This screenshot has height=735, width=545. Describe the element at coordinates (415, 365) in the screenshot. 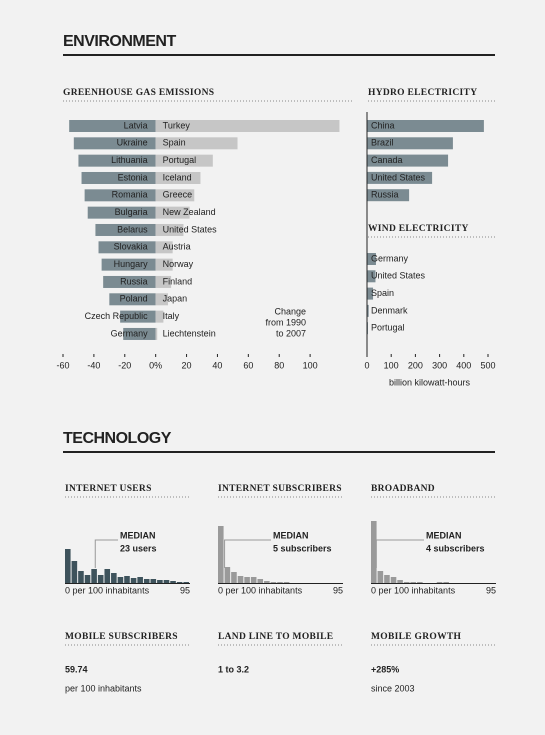

I see `x-tick-label: 200` at that location.